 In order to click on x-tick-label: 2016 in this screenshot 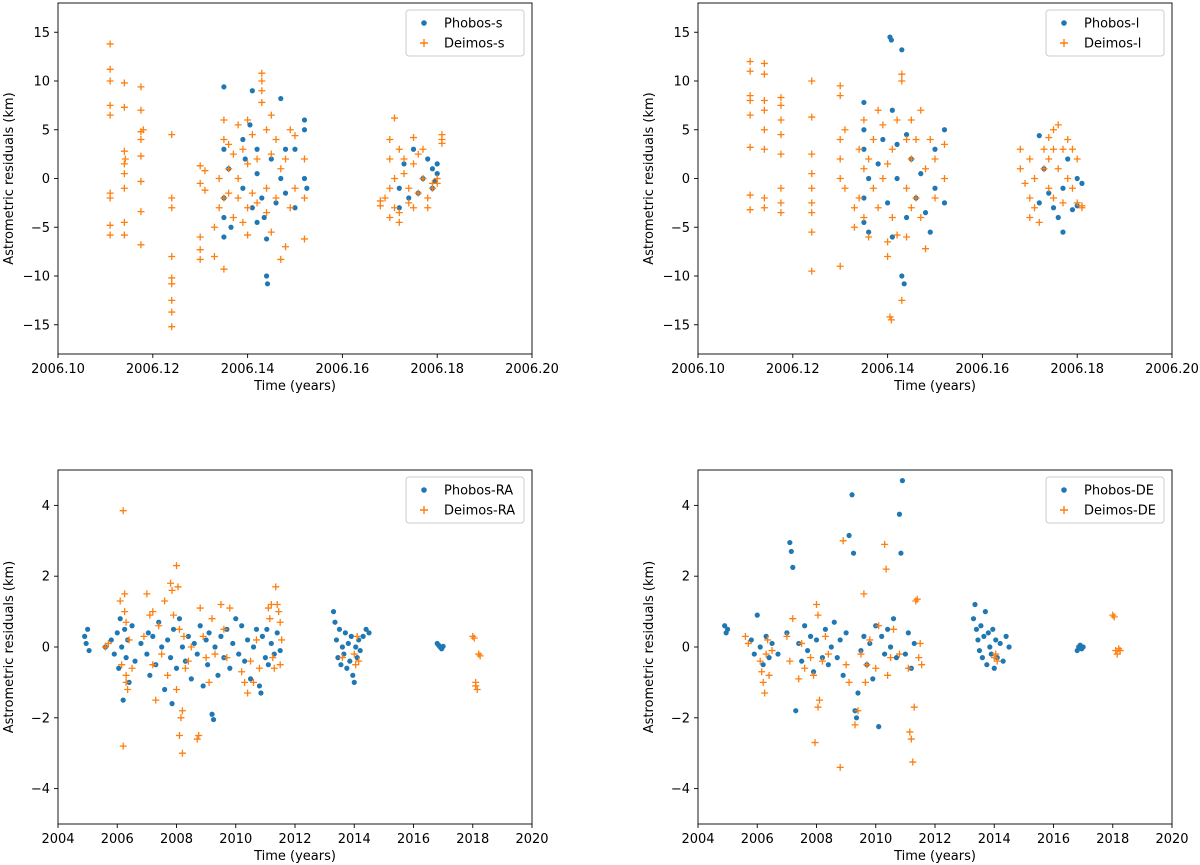, I will do `click(1053, 839)`.